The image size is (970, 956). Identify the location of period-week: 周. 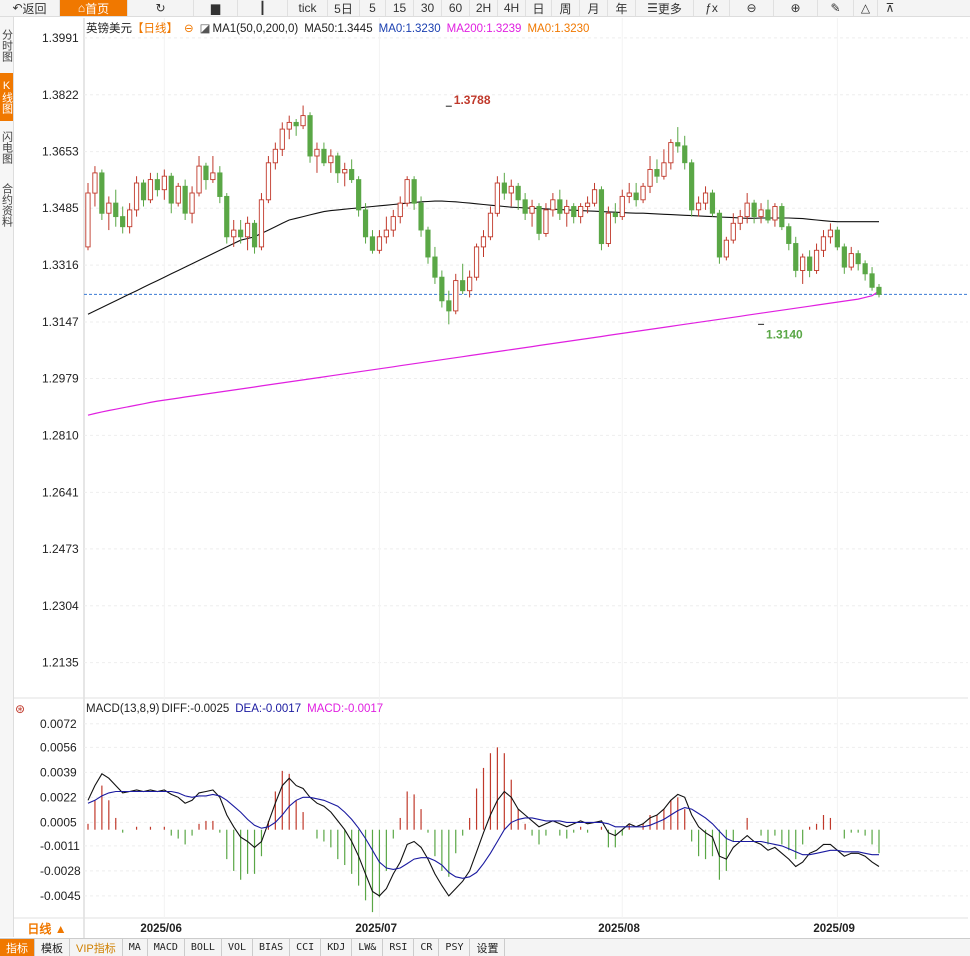
(566, 8).